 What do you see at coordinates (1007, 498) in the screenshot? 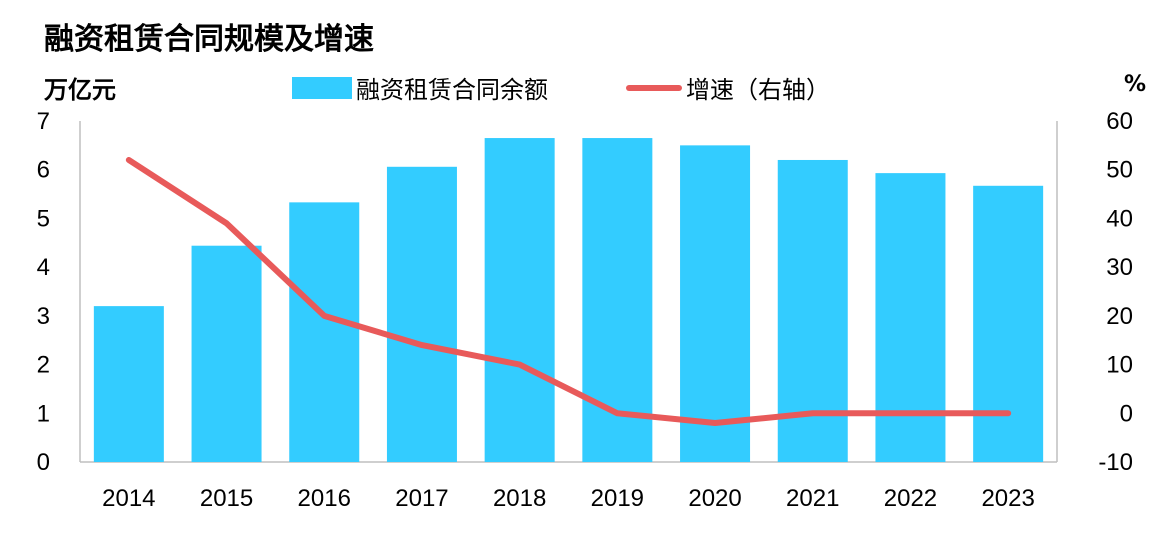
I see `x-tick-label: 2023` at bounding box center [1007, 498].